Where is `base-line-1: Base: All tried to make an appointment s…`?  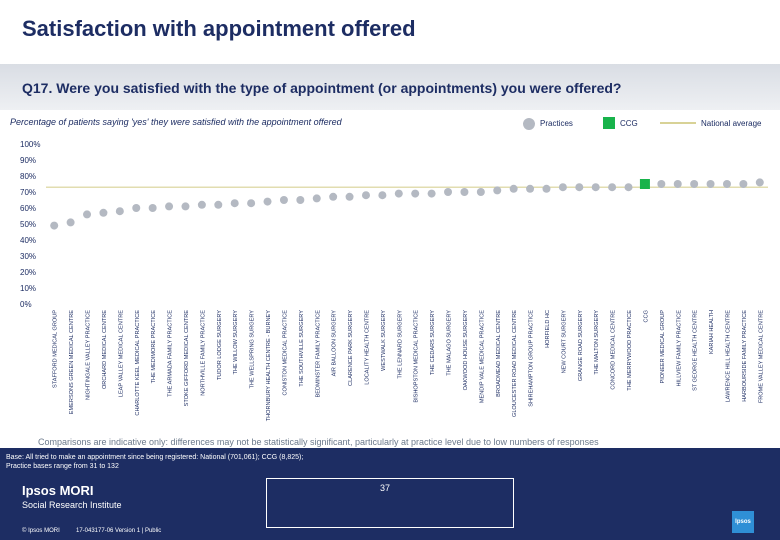 base-line-1: Base: All tried to make an appointment s… is located at coordinates (155, 457).